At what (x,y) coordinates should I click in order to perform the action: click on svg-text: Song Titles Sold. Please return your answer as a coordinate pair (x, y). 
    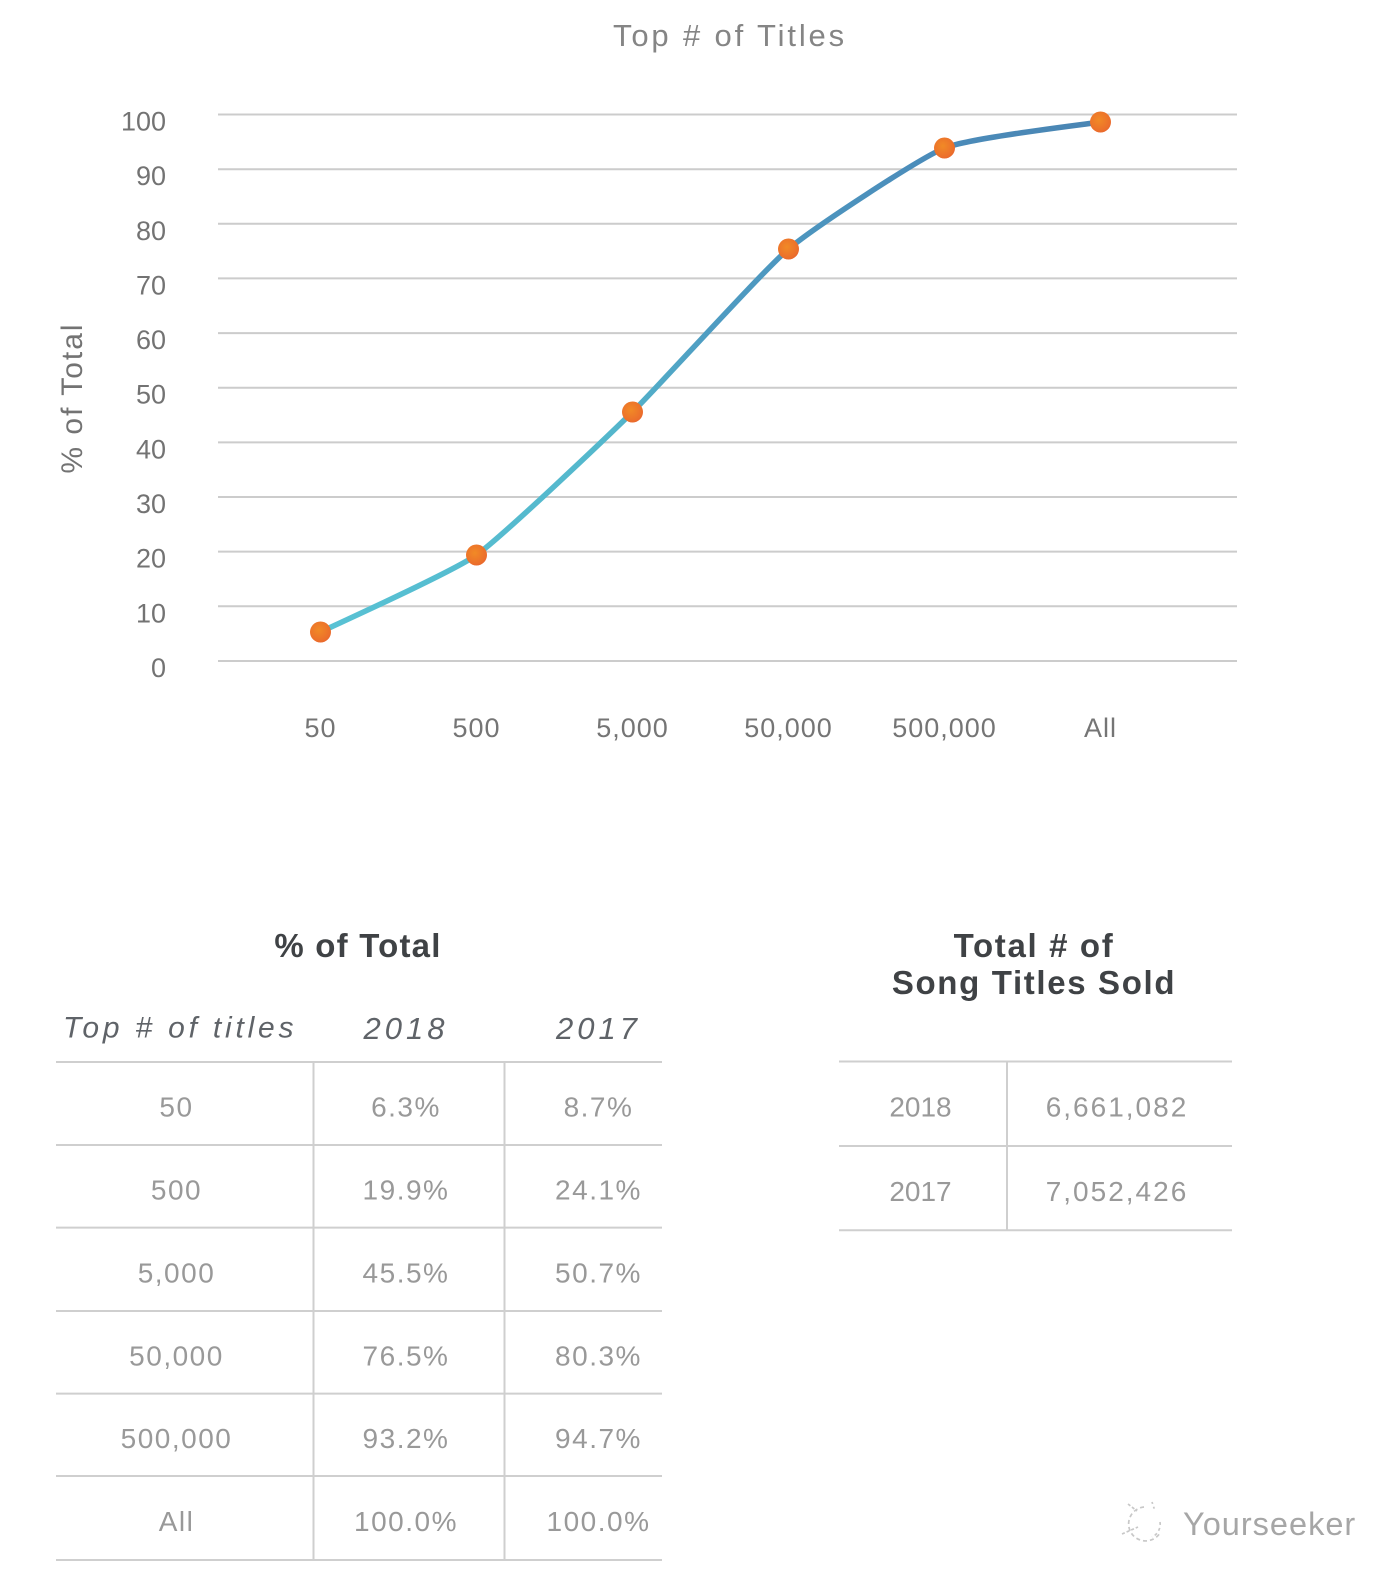
    Looking at the image, I should click on (1034, 982).